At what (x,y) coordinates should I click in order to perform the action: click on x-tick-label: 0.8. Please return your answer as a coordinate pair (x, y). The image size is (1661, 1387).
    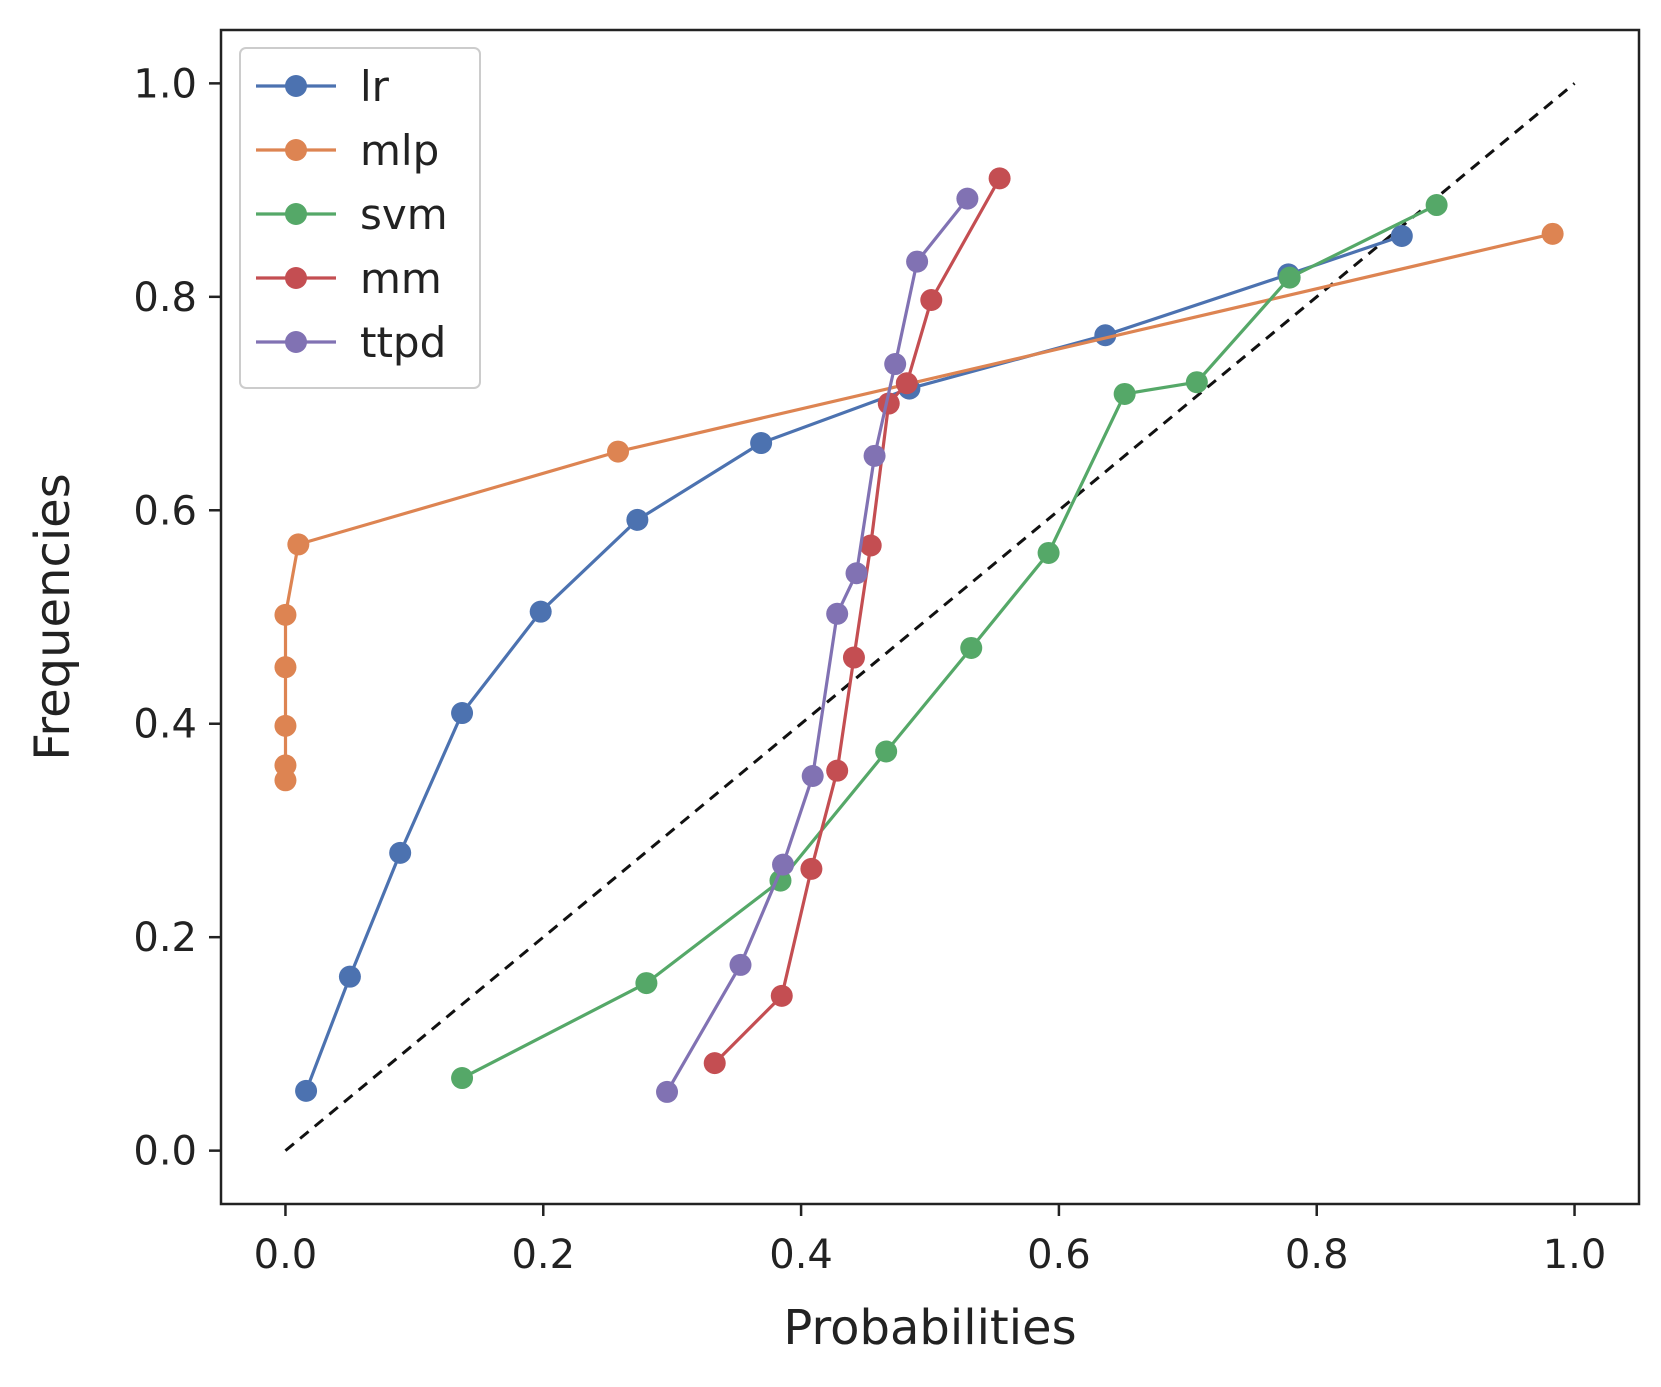
    Looking at the image, I should click on (1317, 1255).